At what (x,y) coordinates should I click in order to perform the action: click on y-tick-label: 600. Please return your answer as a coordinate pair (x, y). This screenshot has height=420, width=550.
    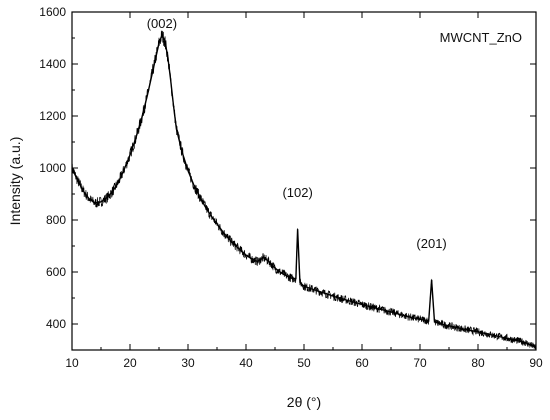
    Looking at the image, I should click on (56, 272).